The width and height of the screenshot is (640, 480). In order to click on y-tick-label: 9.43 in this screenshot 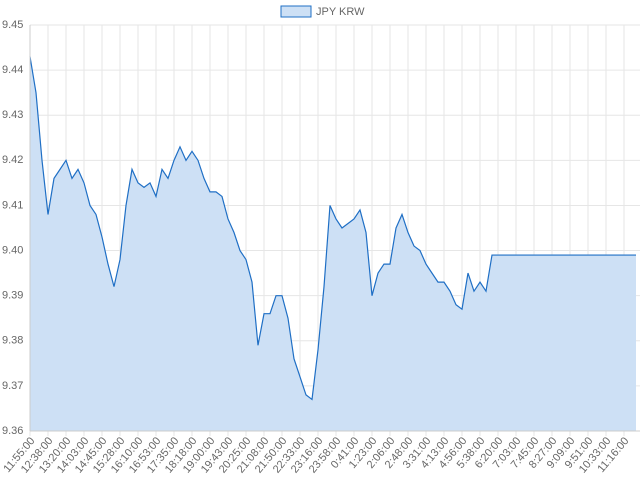, I will do `click(12, 115)`.